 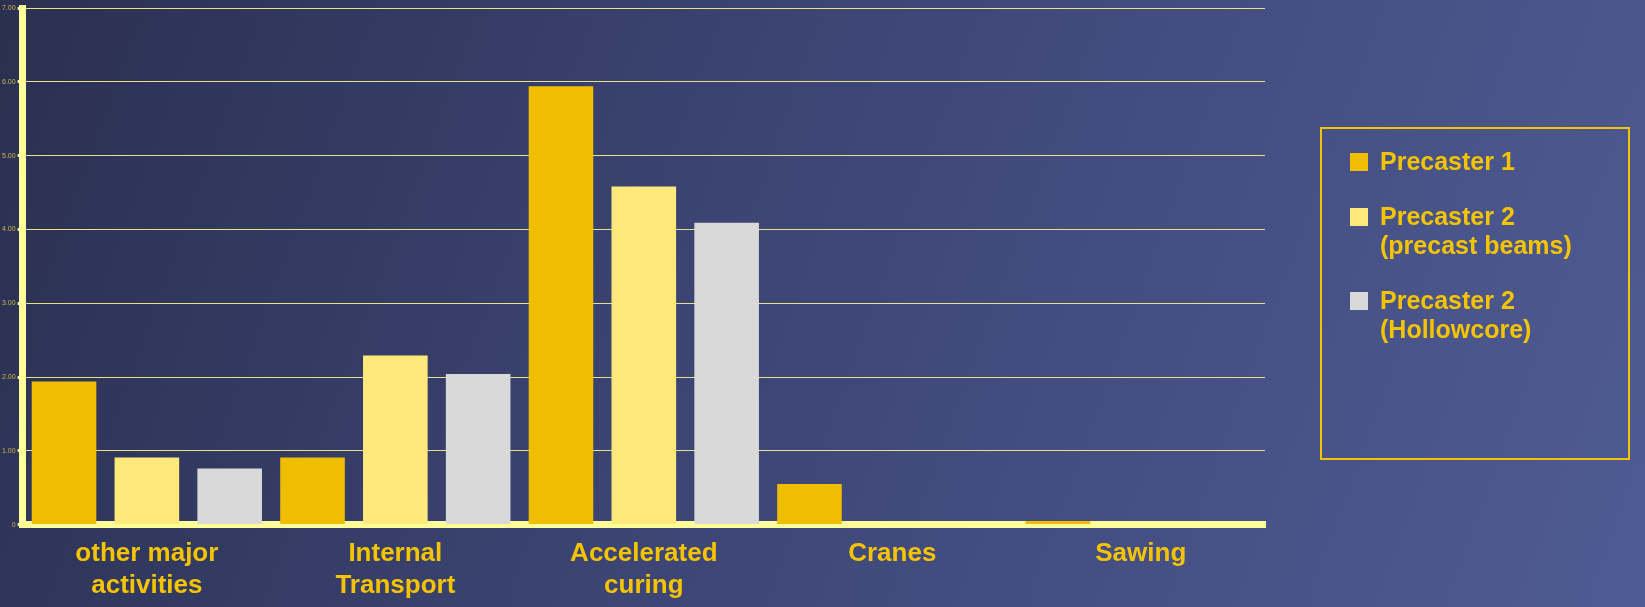 I want to click on legend-label: Precaster 2 (precast beams), so click(x=1476, y=231).